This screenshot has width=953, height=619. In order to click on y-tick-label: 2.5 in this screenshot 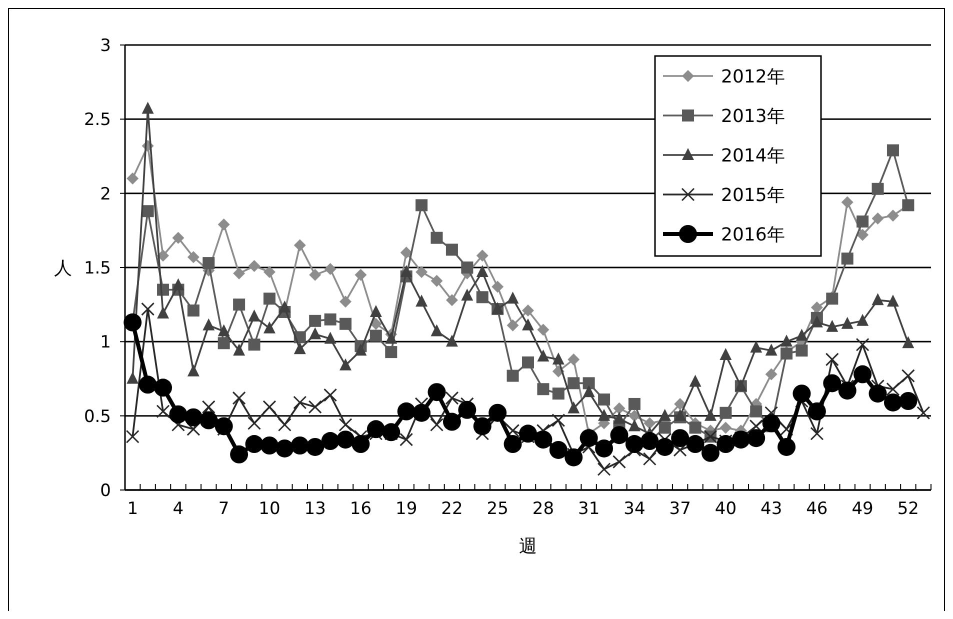, I will do `click(97, 120)`.